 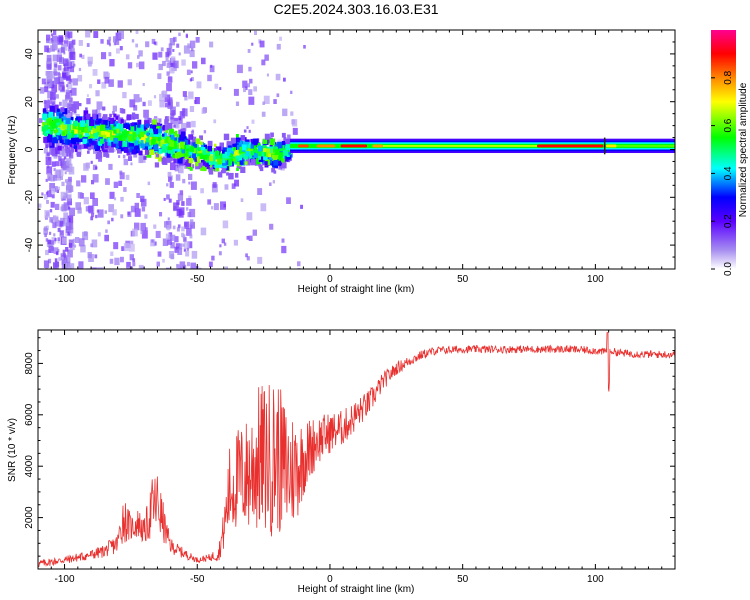 What do you see at coordinates (29, 54) in the screenshot?
I see `y-tick-label: 40` at bounding box center [29, 54].